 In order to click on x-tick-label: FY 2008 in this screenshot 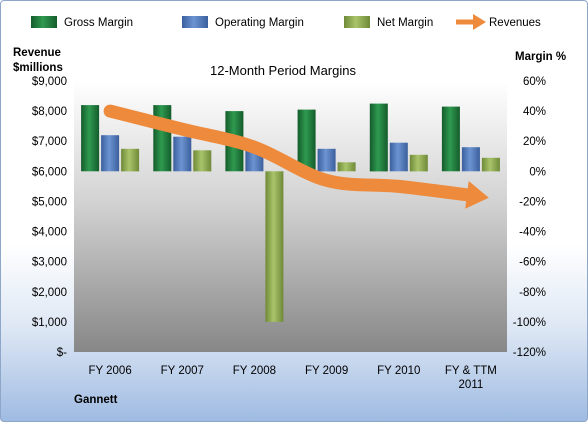, I will do `click(254, 371)`.